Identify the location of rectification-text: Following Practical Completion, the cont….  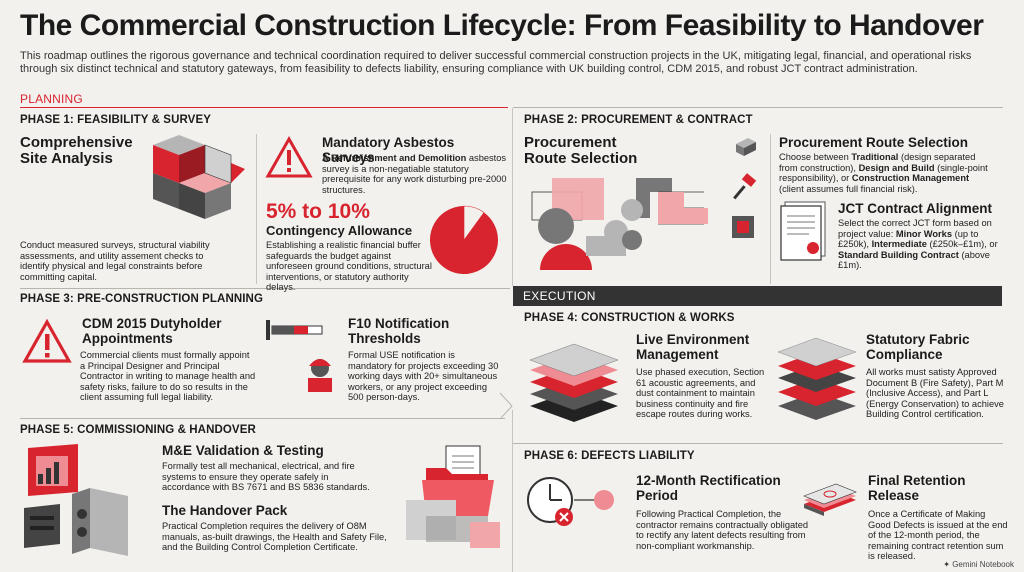
(722, 530).